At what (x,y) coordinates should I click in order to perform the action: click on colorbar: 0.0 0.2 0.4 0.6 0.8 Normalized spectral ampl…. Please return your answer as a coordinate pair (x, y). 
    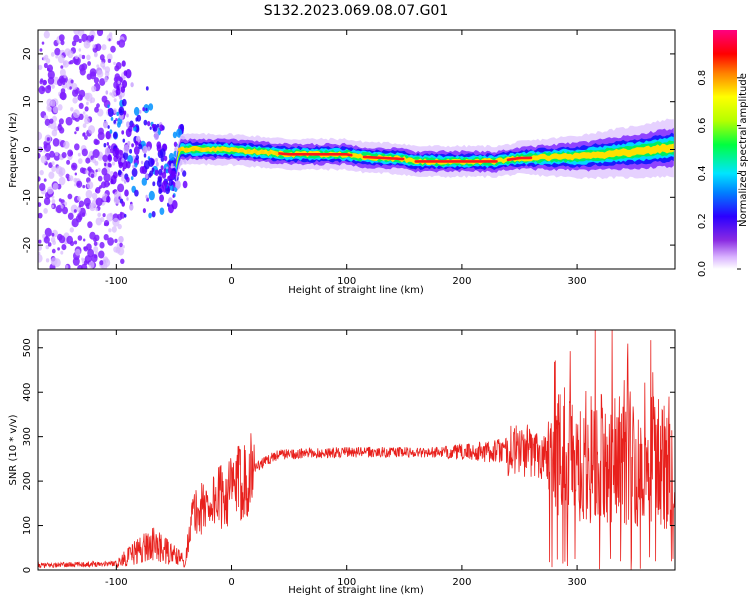
    Looking at the image, I should click on (723, 153).